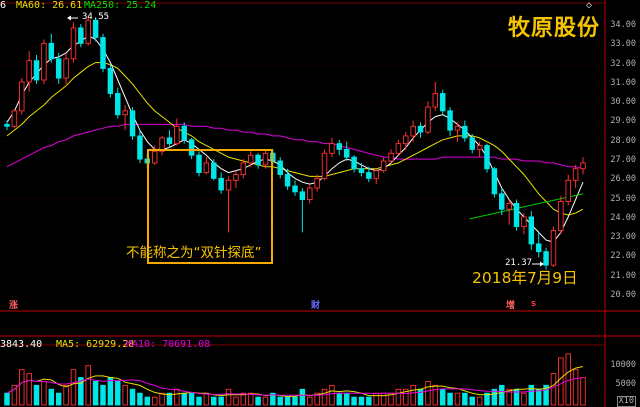 The height and width of the screenshot is (407, 640). I want to click on low-price-label: 21.37, so click(519, 263).